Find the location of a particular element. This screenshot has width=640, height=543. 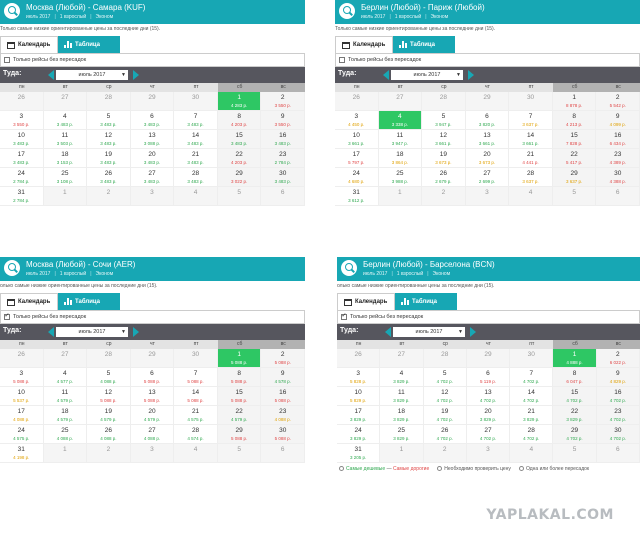

day-cell: 12 4 702 р. is located at coordinates (445, 396).